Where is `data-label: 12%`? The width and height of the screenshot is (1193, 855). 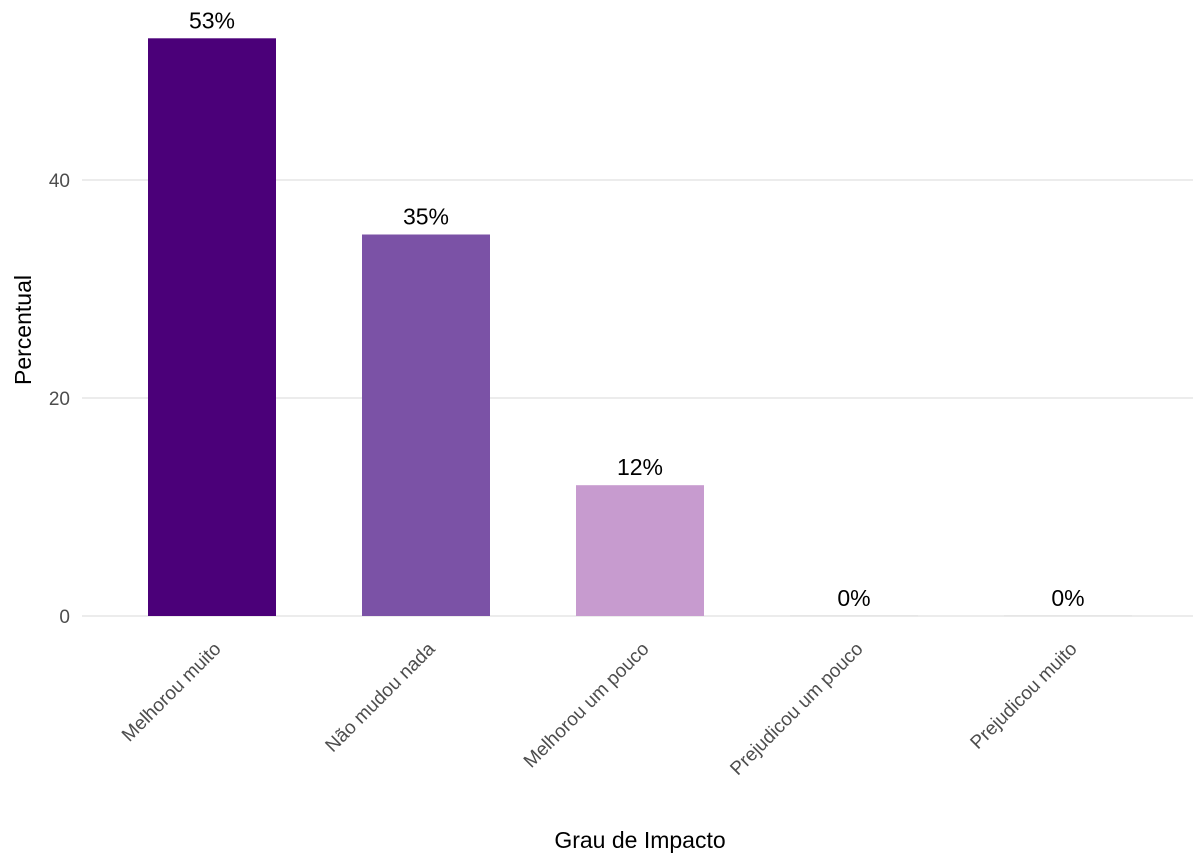 data-label: 12% is located at coordinates (640, 467).